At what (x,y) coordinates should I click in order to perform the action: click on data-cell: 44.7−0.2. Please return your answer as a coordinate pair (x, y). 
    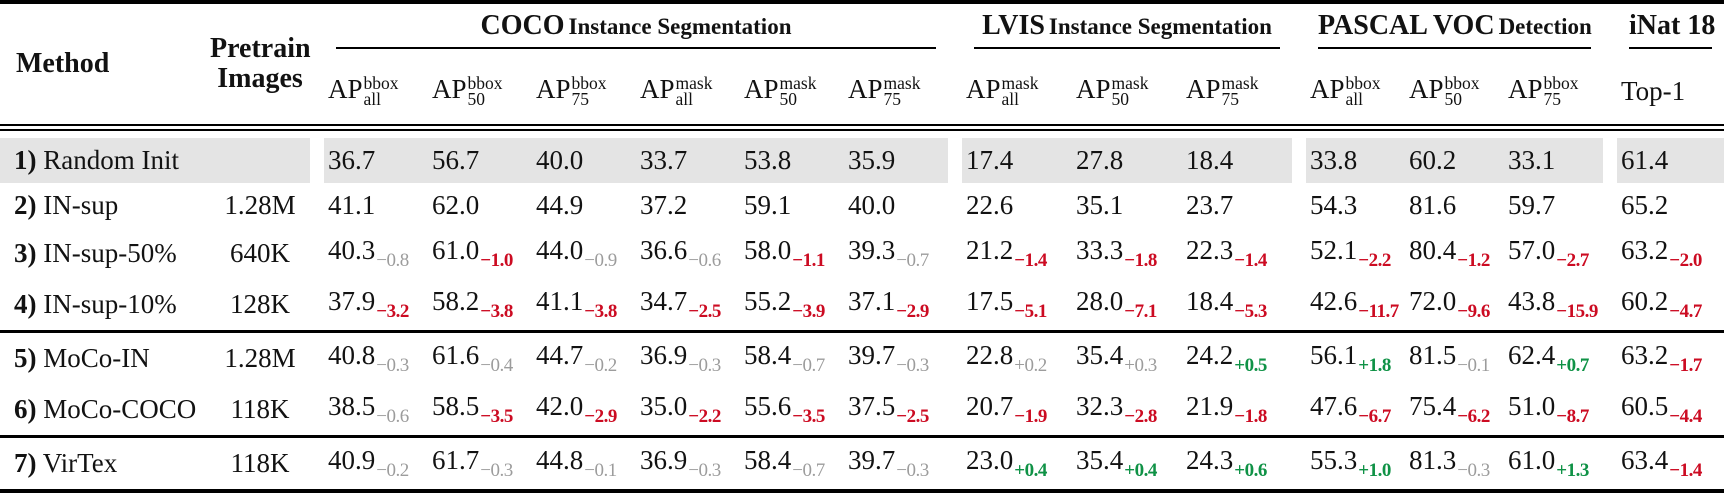
    Looking at the image, I should click on (584, 357).